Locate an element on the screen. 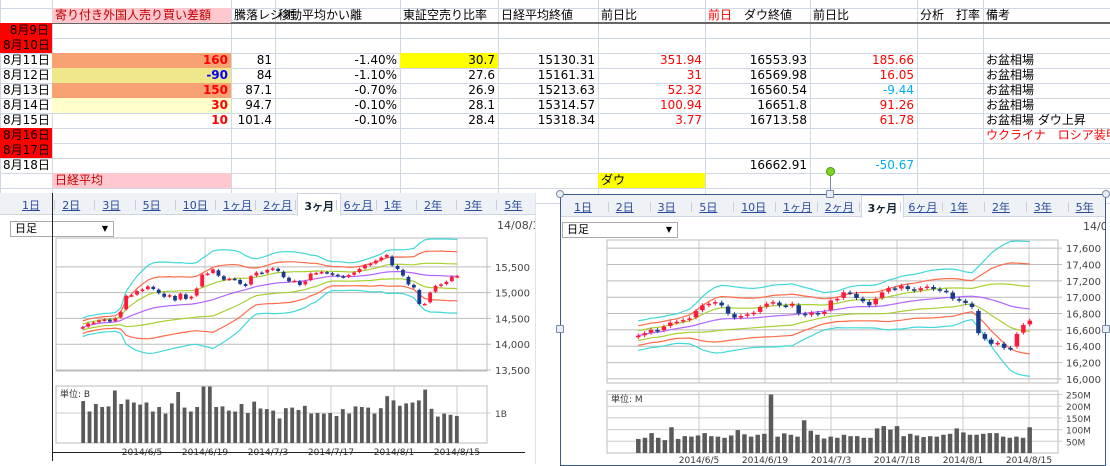 The width and height of the screenshot is (1110, 466). date-cell is located at coordinates (26, 180).